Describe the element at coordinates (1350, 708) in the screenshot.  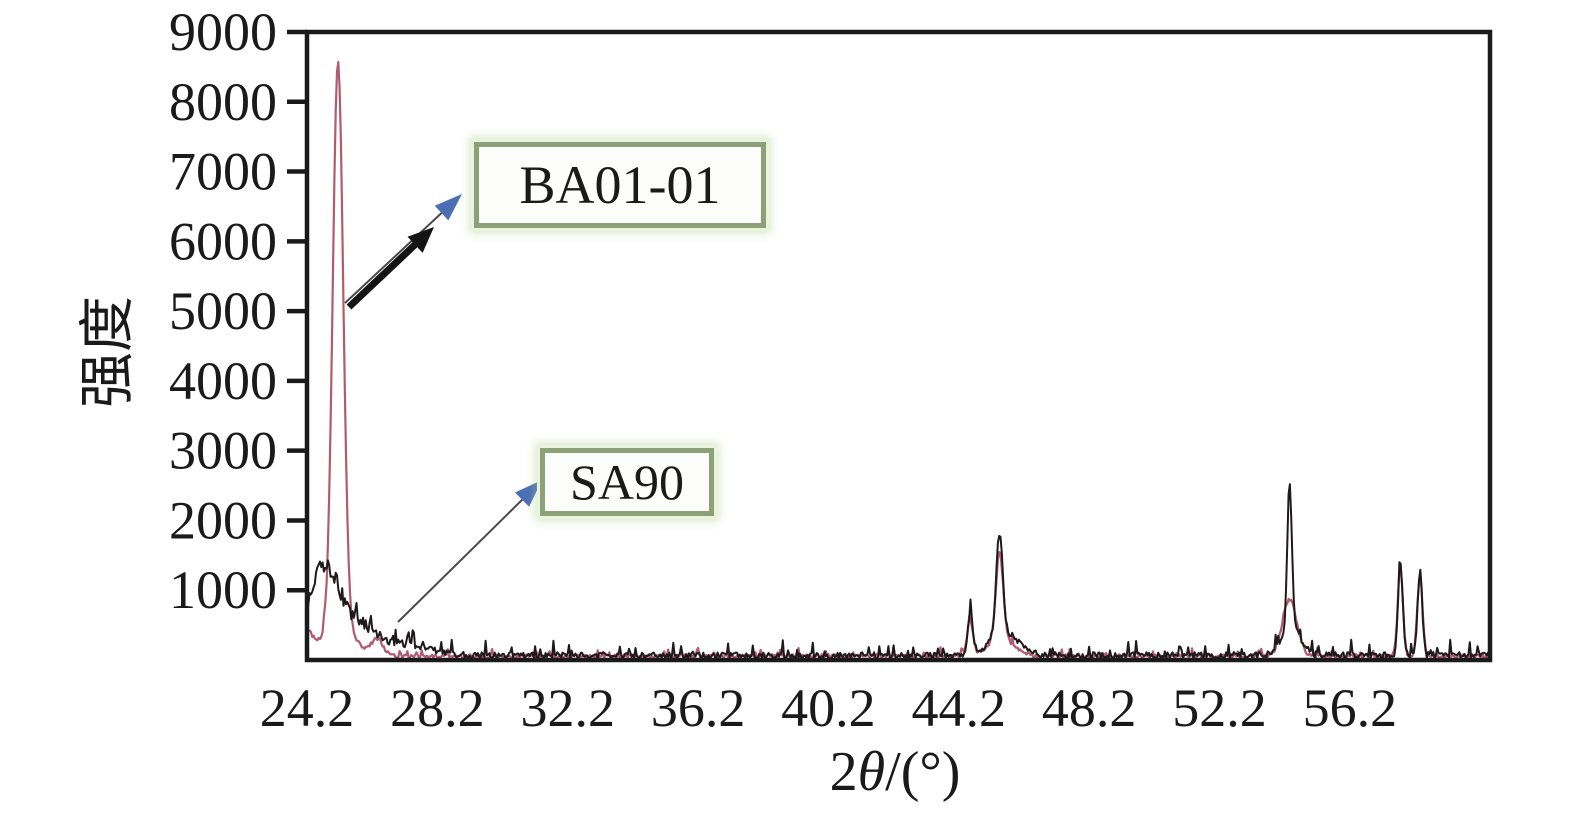
I see `x-tick-label: 56.2` at that location.